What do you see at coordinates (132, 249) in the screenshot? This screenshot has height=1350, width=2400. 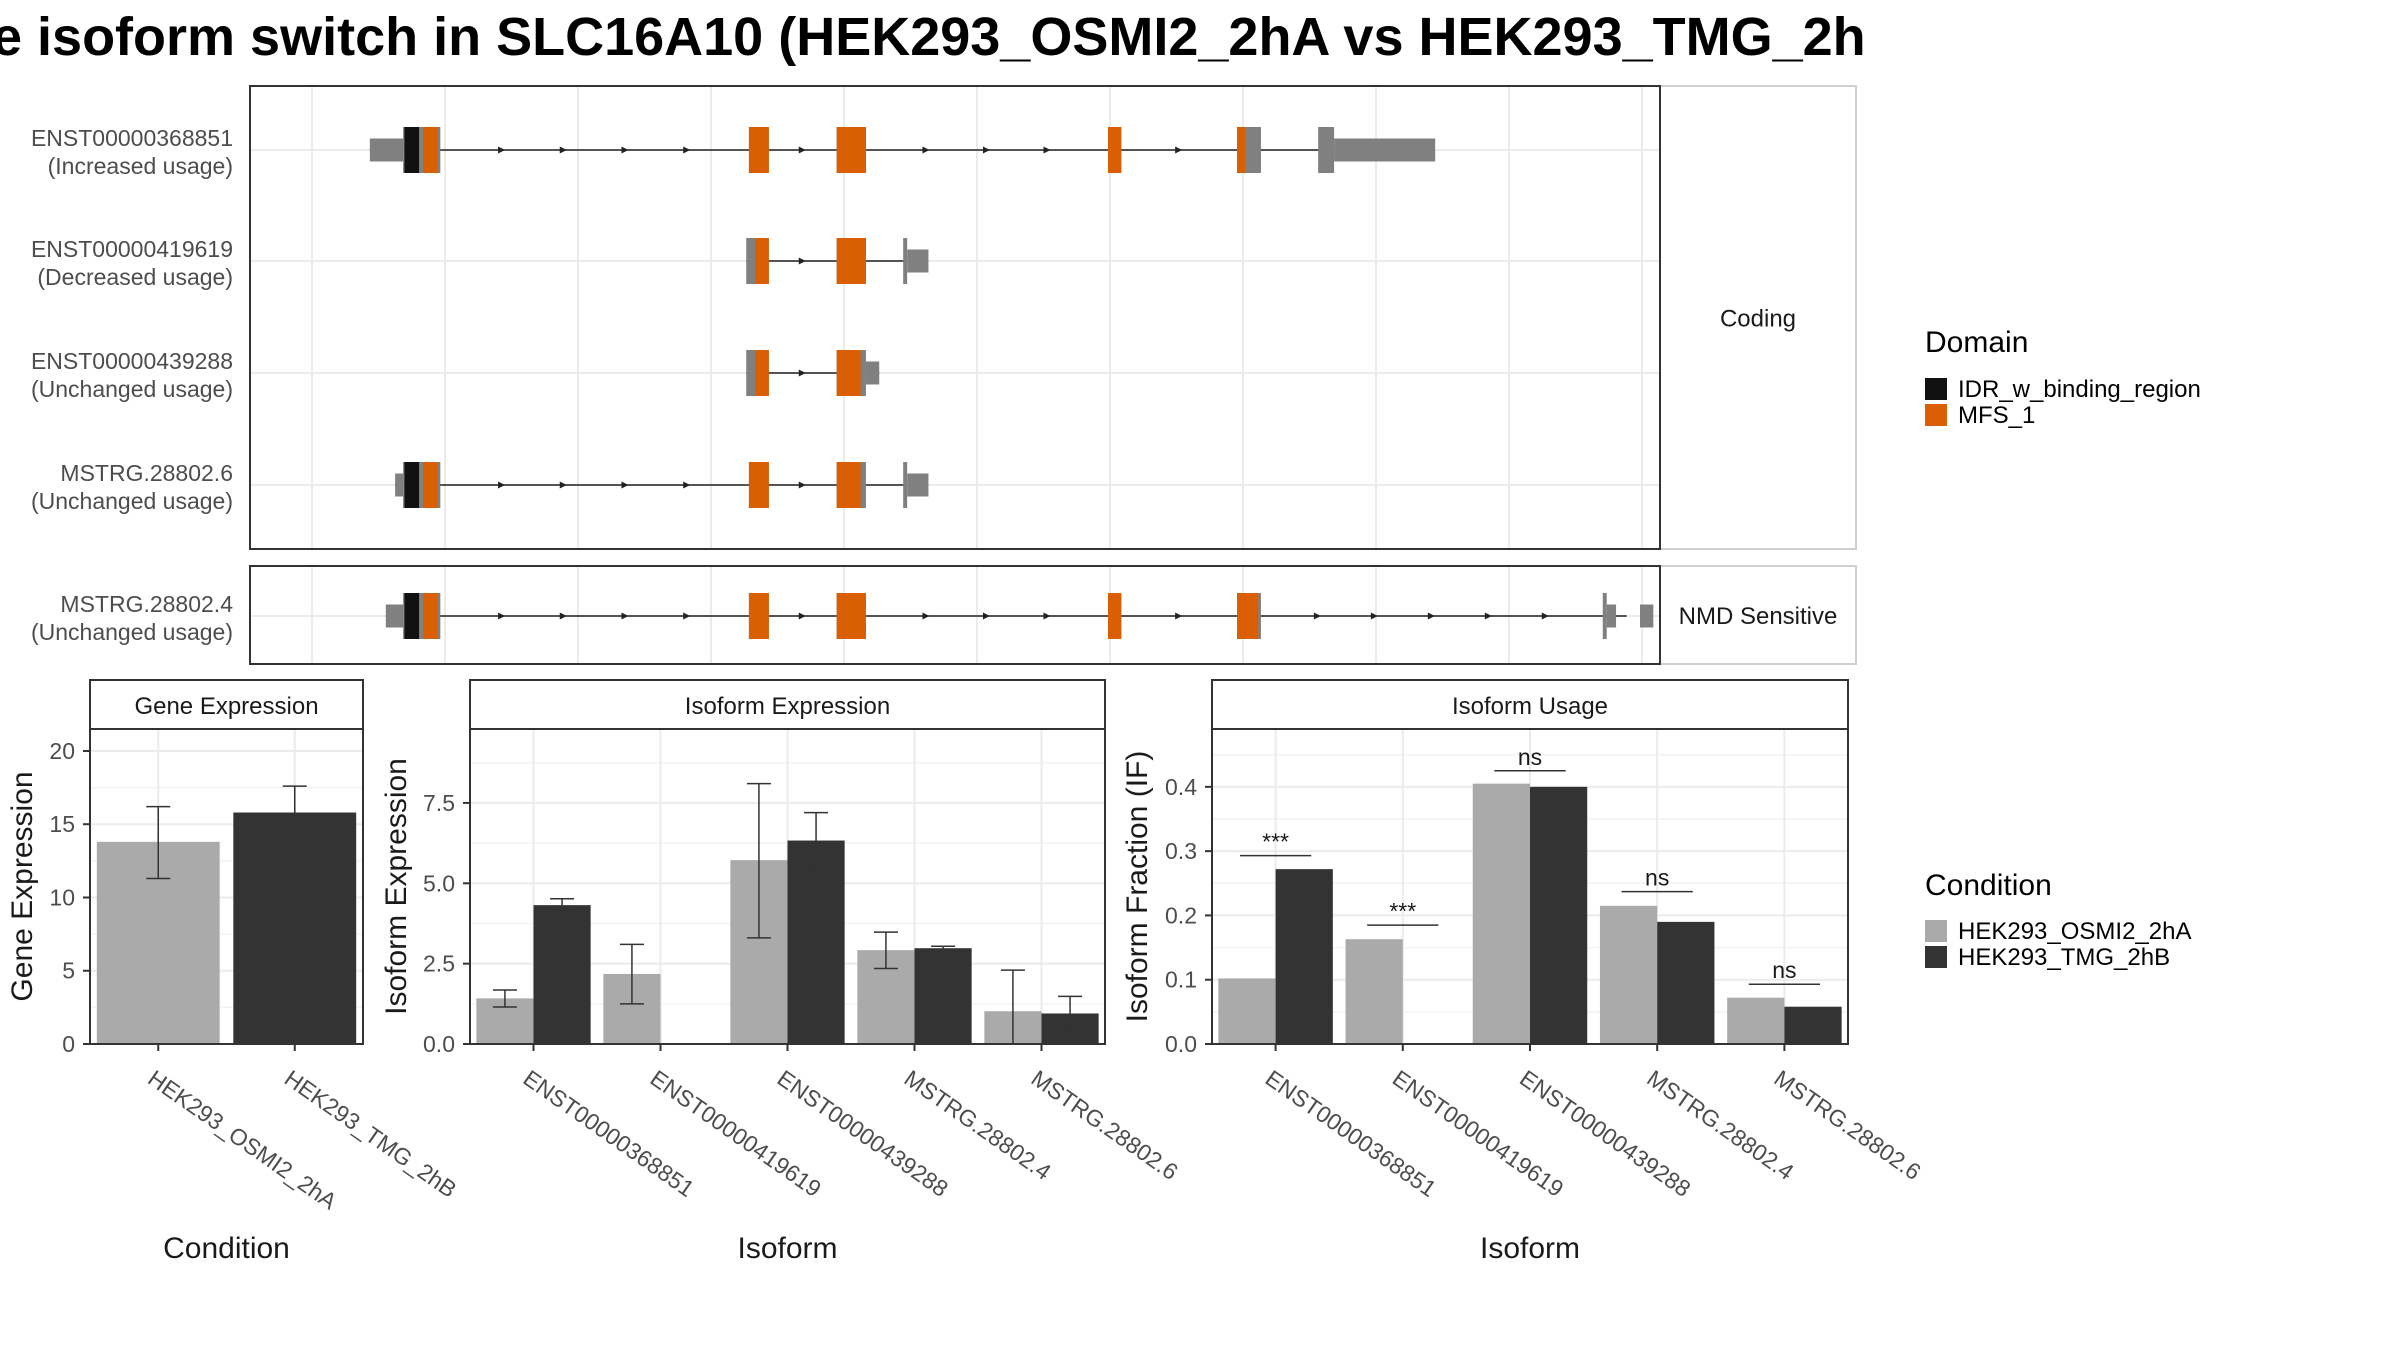 I see `transcript-id: ENST00000419619` at bounding box center [132, 249].